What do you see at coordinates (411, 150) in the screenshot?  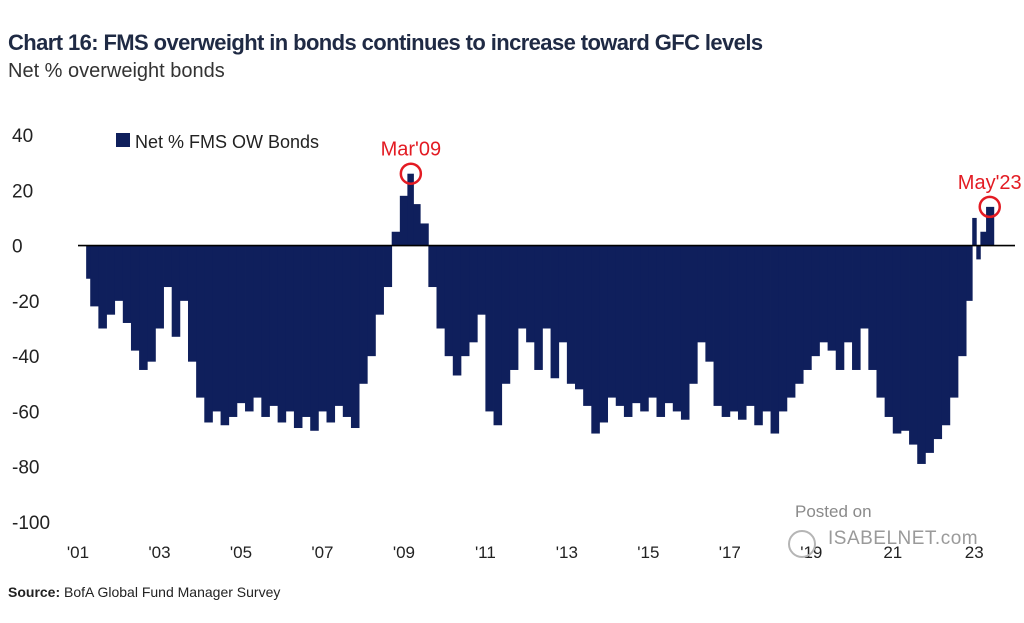 I see `annotation-label: Mar'09` at bounding box center [411, 150].